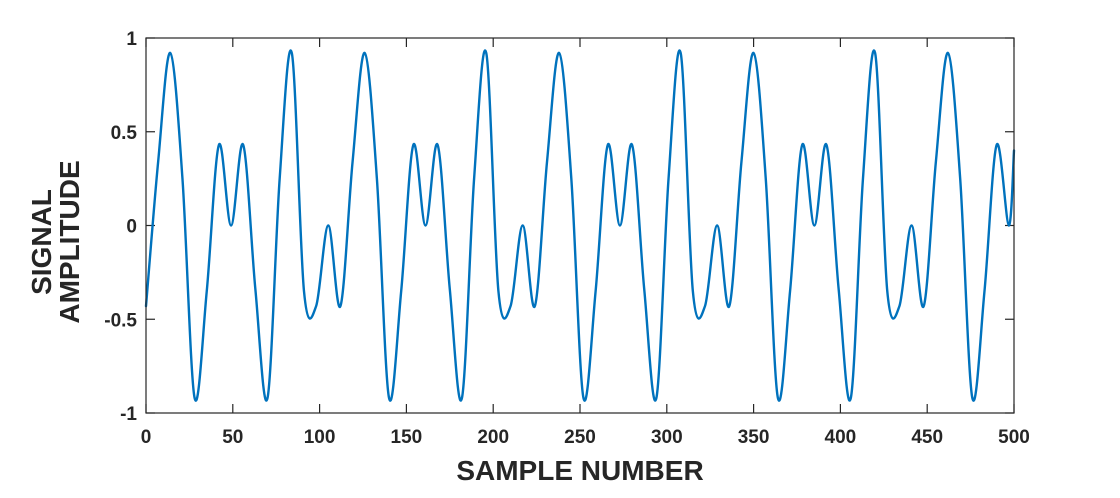 This screenshot has width=1120, height=498. I want to click on x-tick-label: 450, so click(927, 437).